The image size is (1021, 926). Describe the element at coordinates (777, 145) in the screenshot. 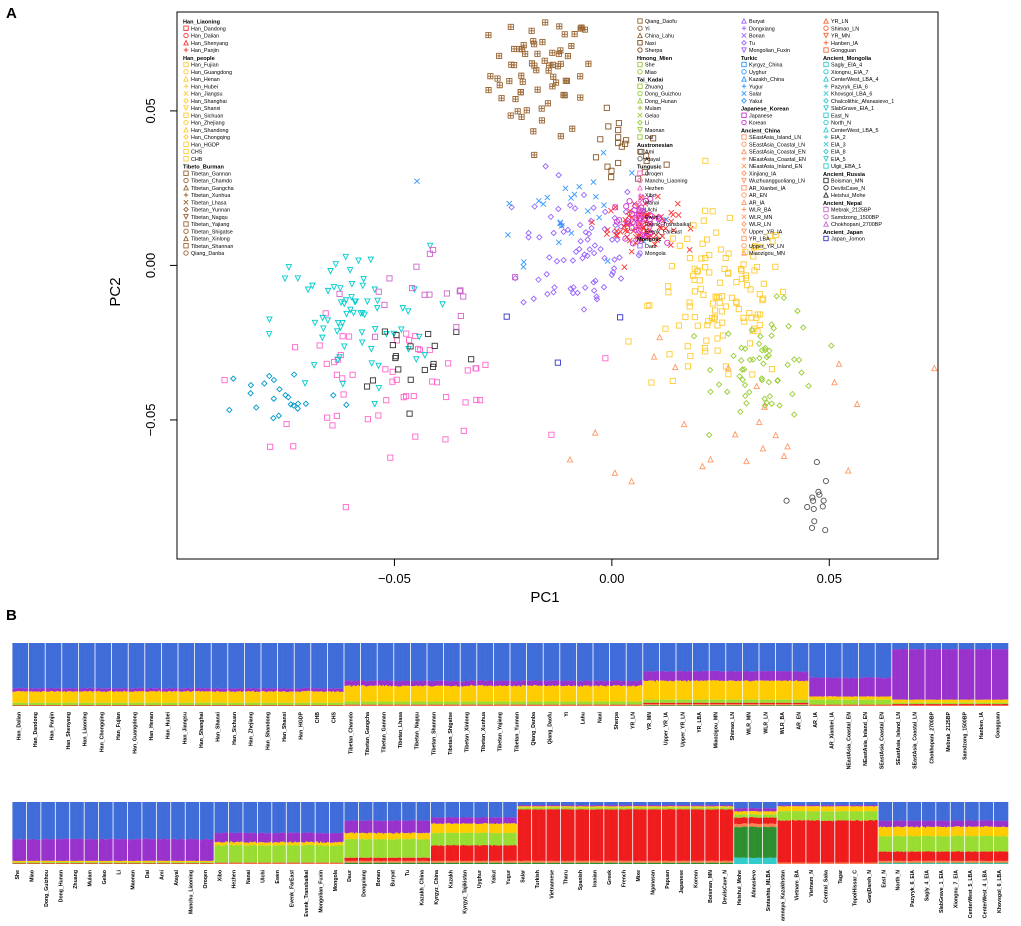

I see `legend-label: SEastAsia_Coastal_LN` at that location.